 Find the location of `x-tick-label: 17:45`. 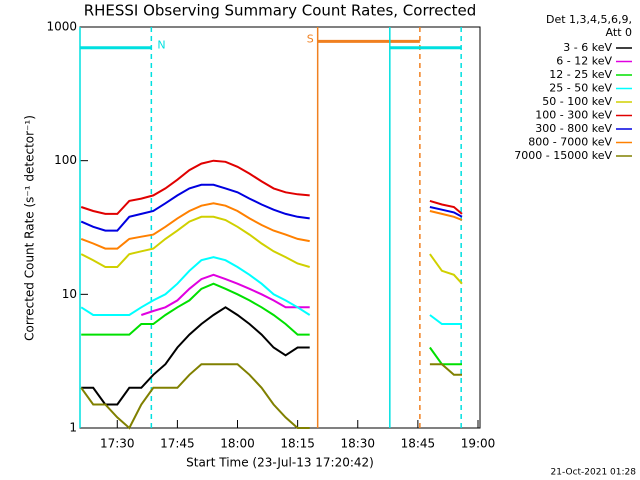

x-tick-label: 17:45 is located at coordinates (177, 444).